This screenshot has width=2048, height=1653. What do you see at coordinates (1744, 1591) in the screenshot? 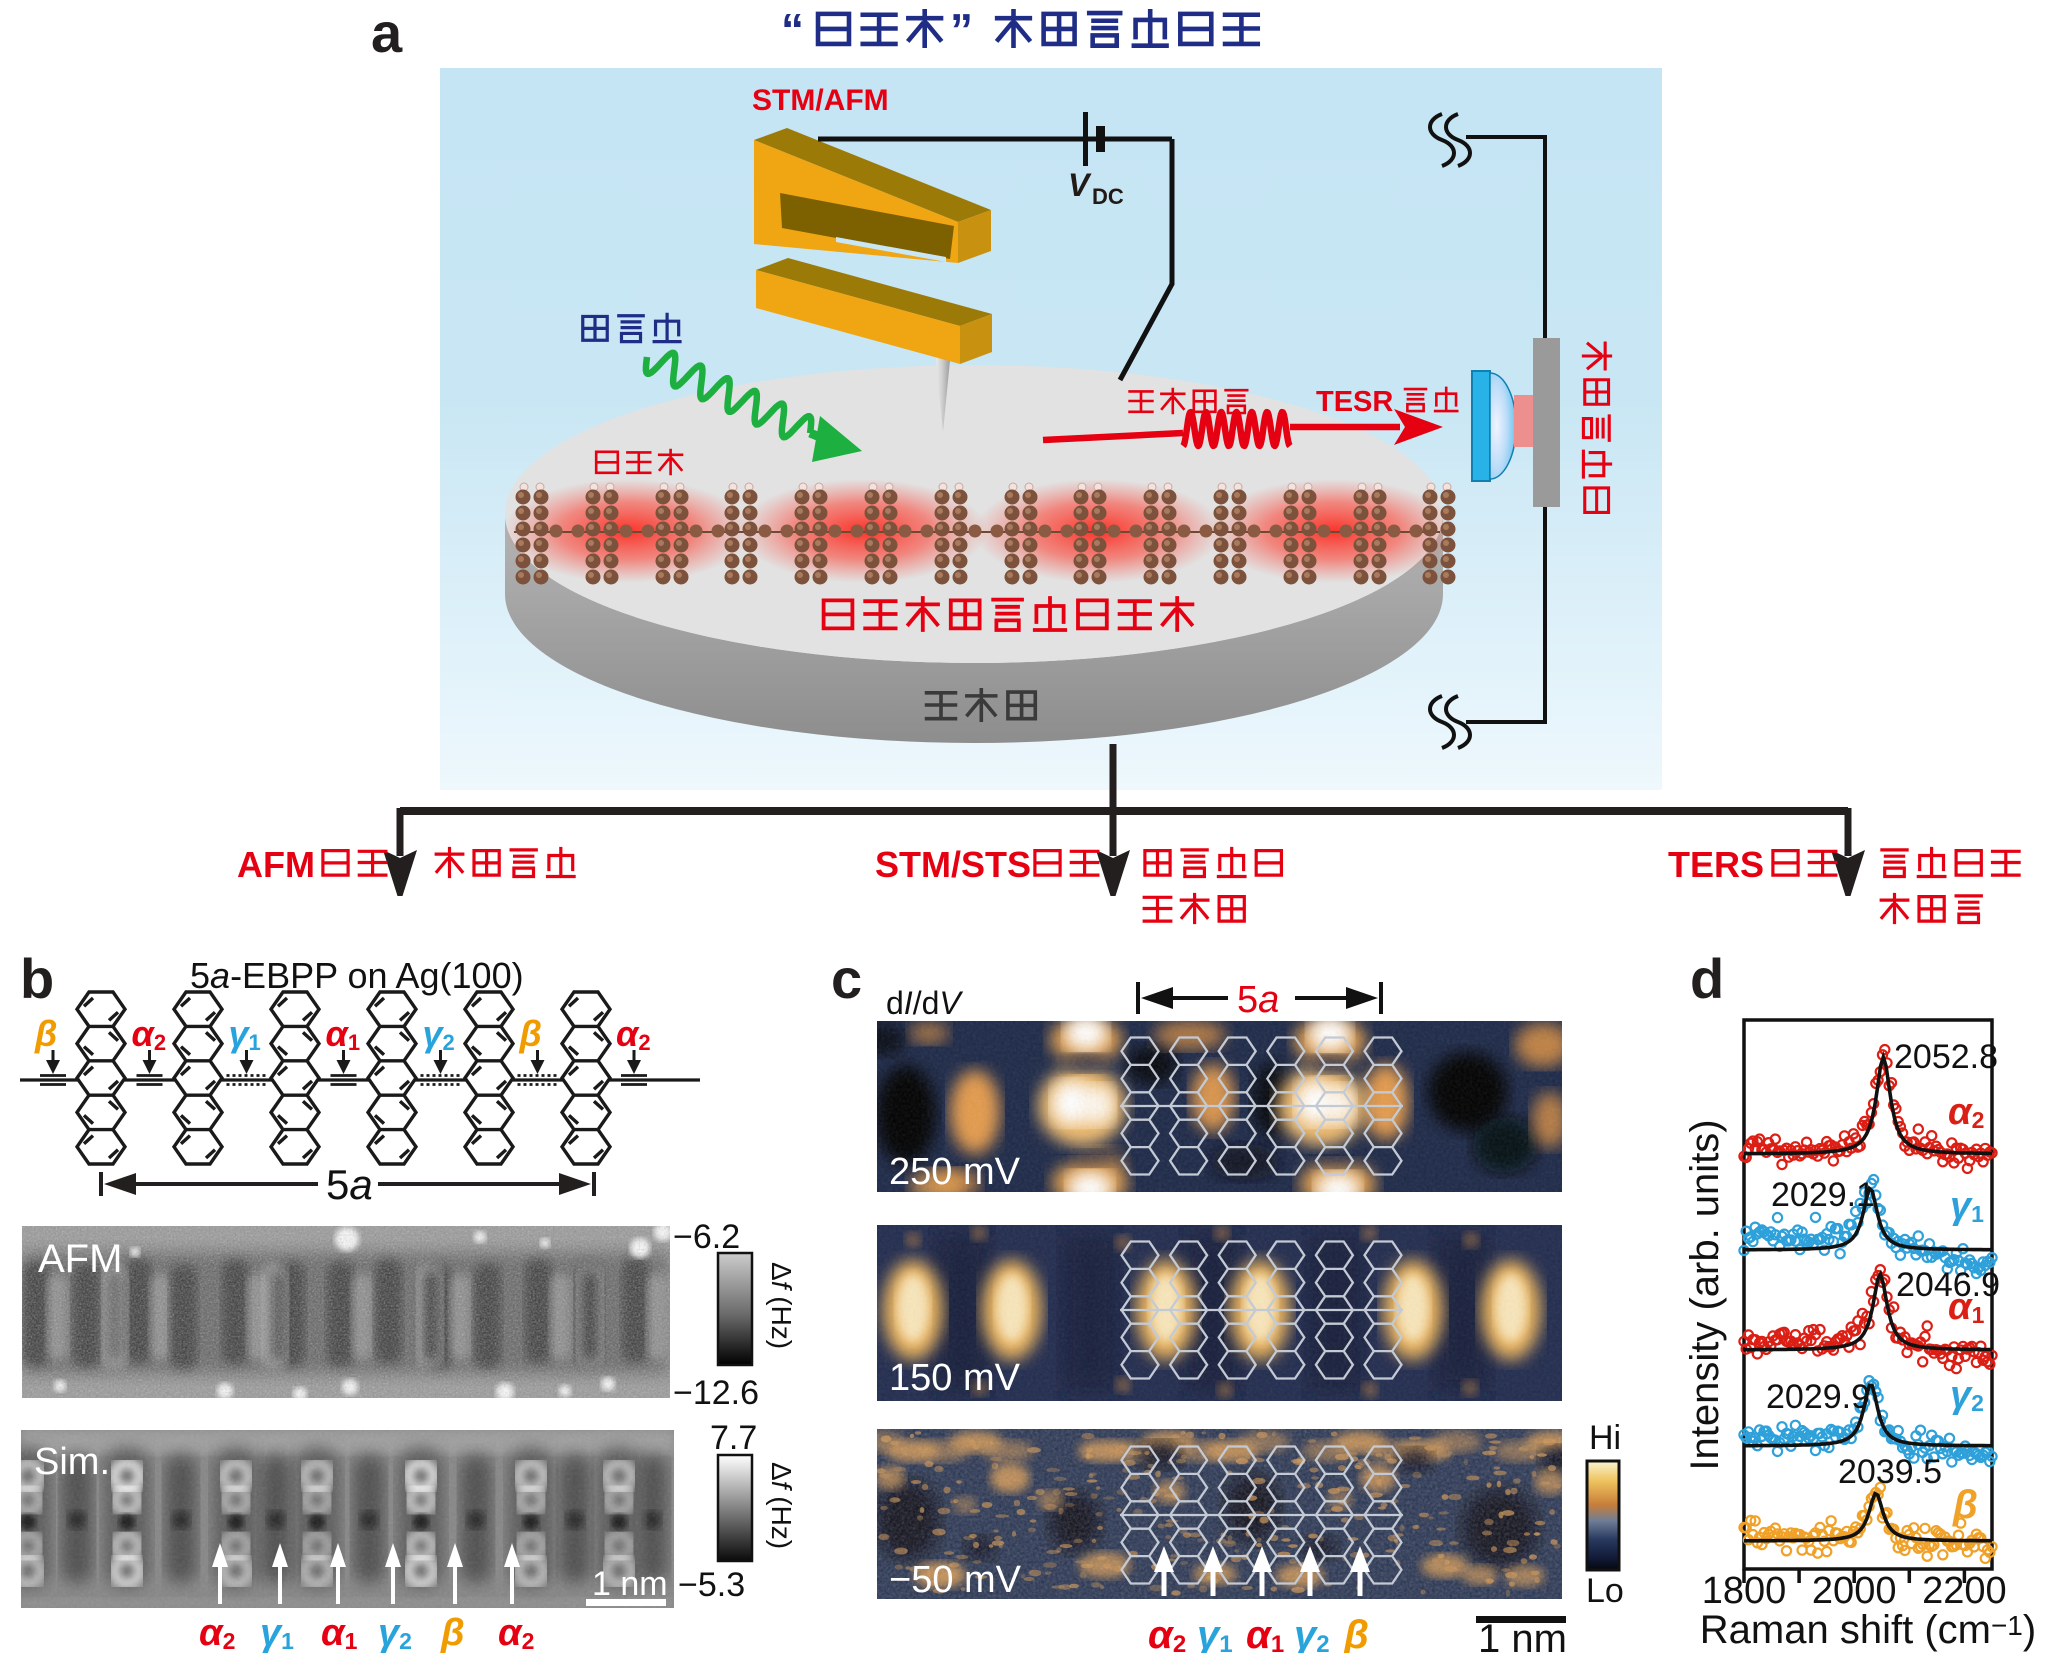
I see `svg-text: 1800` at bounding box center [1744, 1591].